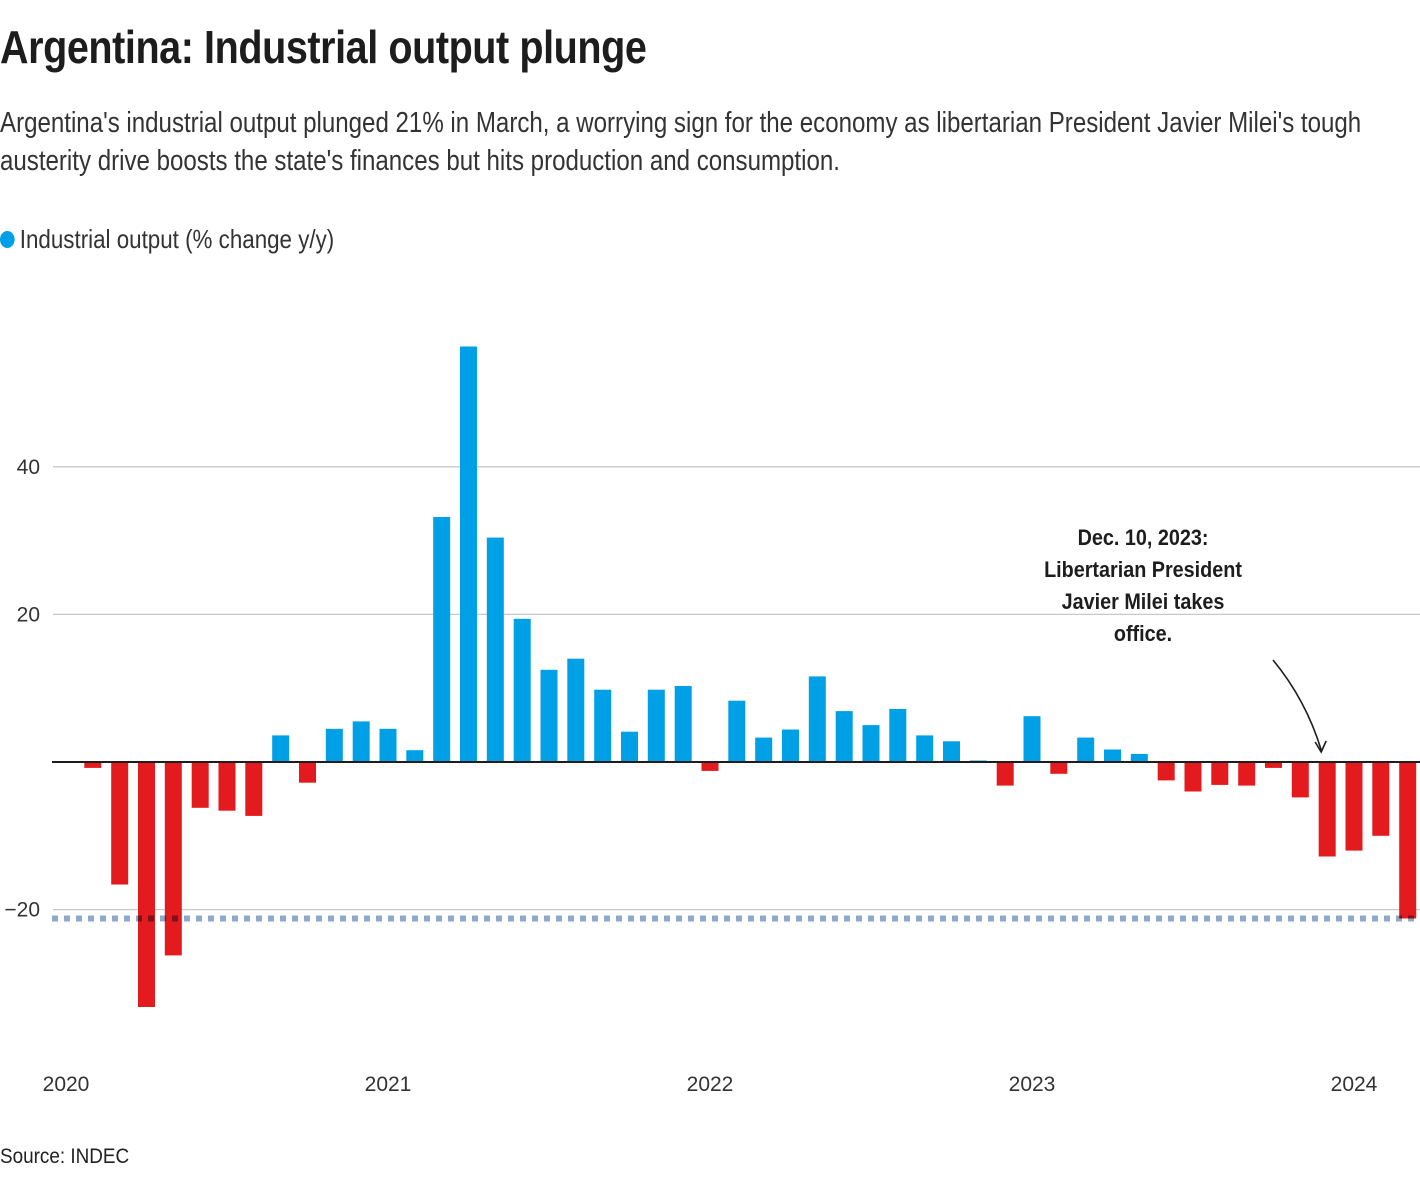 Image resolution: width=1420 pixels, height=1178 pixels. I want to click on bar-jan-2023, so click(1032, 739).